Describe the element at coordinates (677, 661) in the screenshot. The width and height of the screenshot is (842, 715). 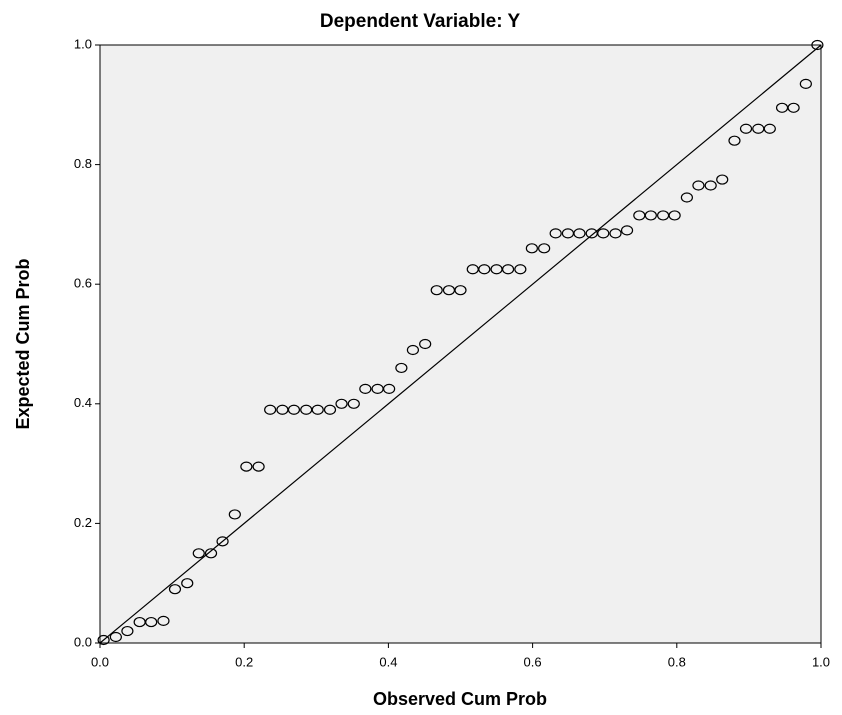
I see `x-tick-label: 0.8` at that location.